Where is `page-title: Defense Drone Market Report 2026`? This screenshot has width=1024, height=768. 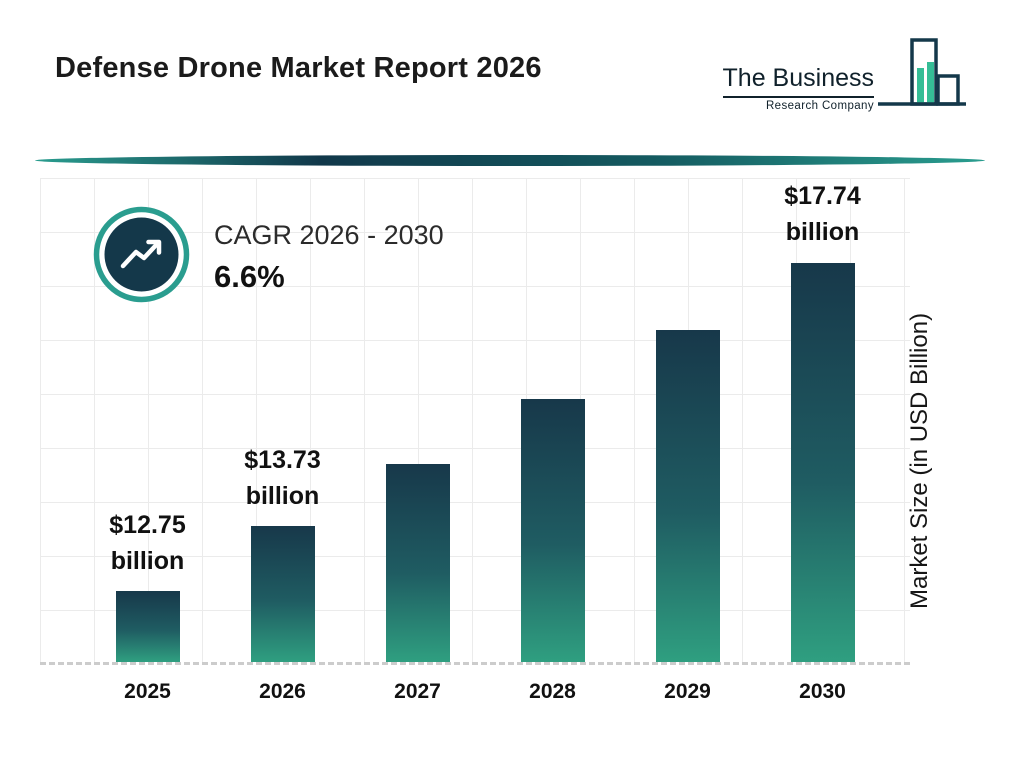 page-title: Defense Drone Market Report 2026 is located at coordinates (298, 68).